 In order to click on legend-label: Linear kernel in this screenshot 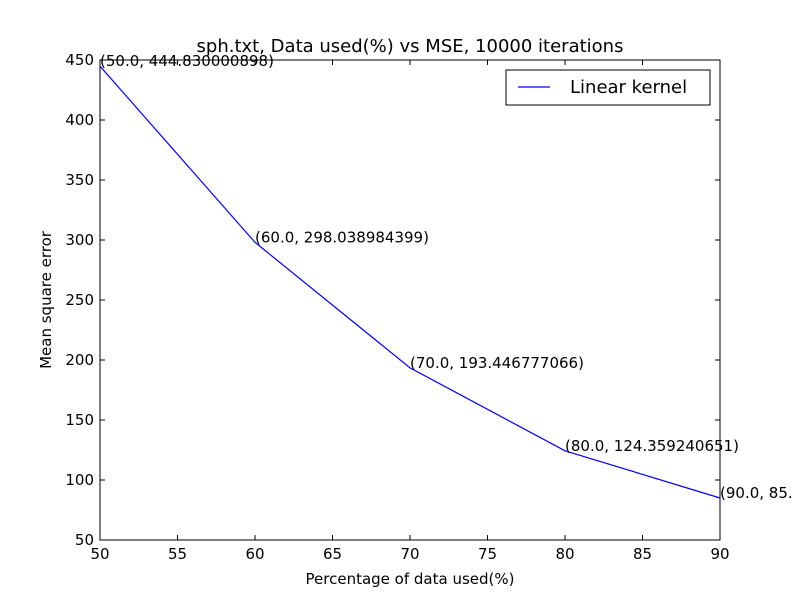, I will do `click(628, 87)`.